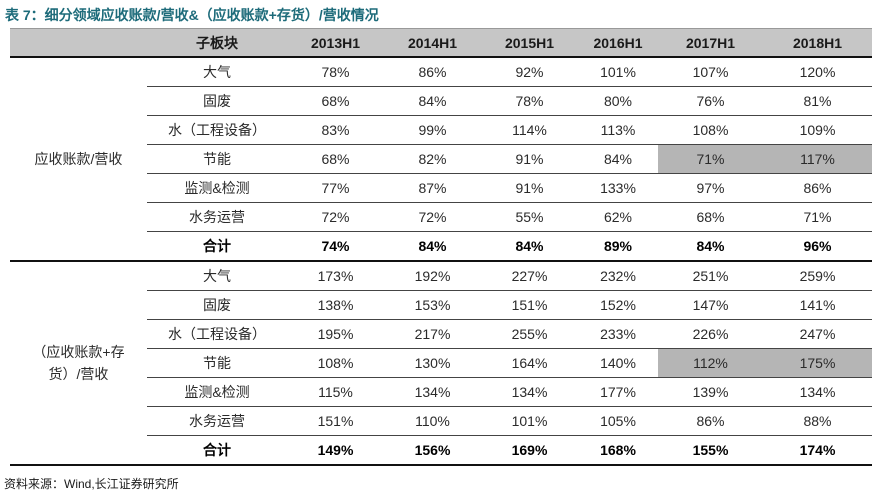  What do you see at coordinates (91, 484) in the screenshot?
I see `source-note: 资料来源：Wind,长江证券研究所` at bounding box center [91, 484].